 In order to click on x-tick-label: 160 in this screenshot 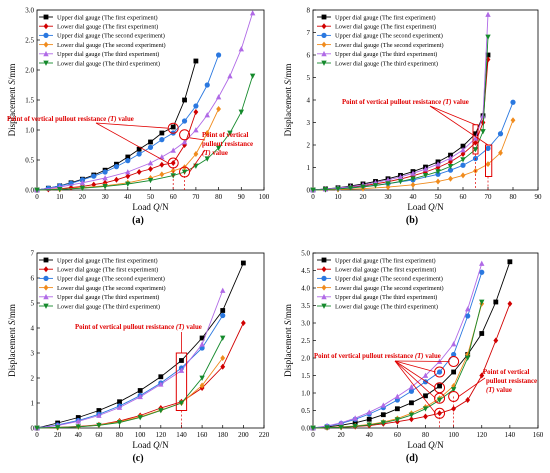, I will do `click(538, 435)`.